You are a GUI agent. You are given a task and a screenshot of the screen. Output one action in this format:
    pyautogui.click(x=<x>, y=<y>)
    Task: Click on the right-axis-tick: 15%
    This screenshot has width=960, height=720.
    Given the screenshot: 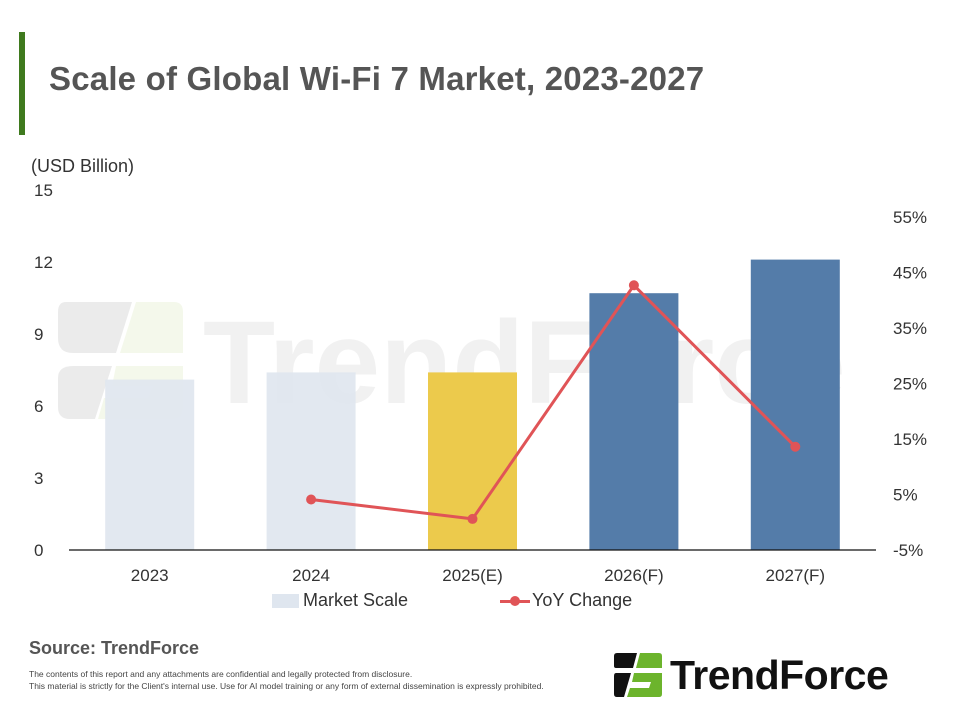 What is the action you would take?
    pyautogui.click(x=910, y=439)
    